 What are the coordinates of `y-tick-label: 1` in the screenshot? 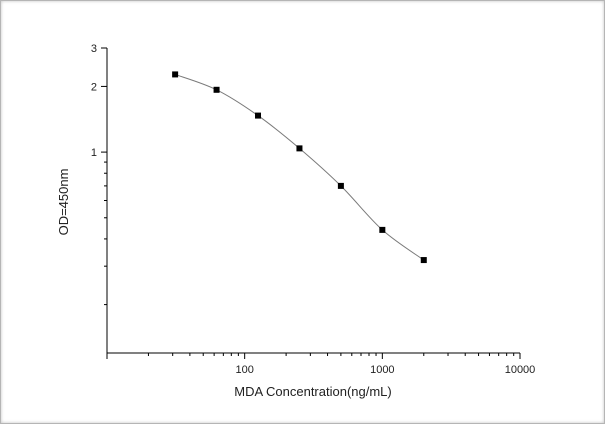 It's located at (94, 153).